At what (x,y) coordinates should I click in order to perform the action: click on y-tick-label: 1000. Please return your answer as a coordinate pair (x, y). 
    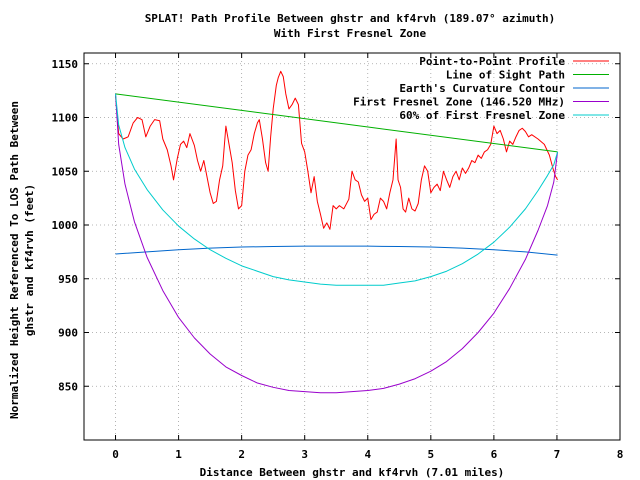
    Looking at the image, I should click on (65, 225).